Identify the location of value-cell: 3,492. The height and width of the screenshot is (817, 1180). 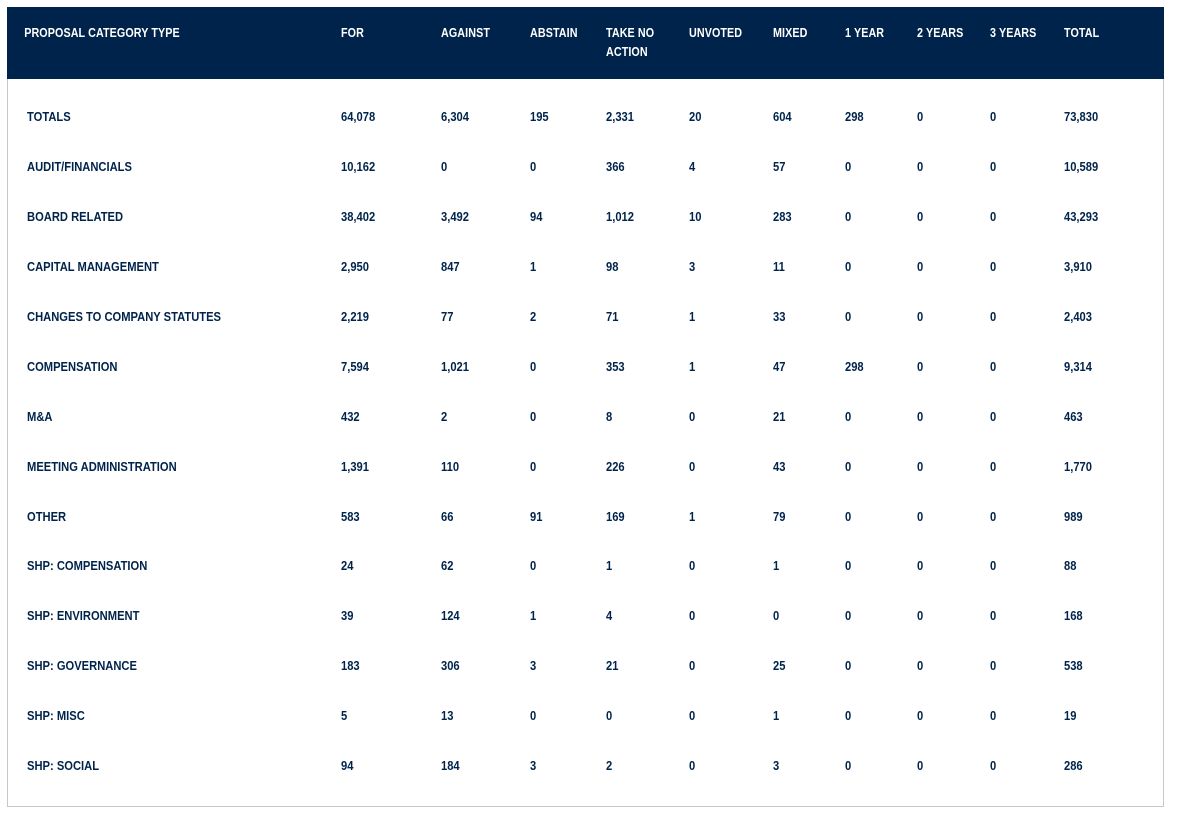
(485, 217).